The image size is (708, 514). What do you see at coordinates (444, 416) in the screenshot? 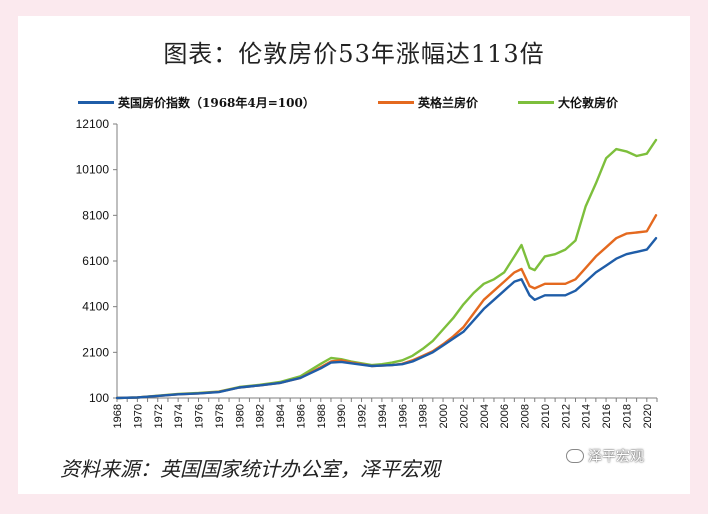
I see `x-tick-label: 2000` at bounding box center [444, 416].